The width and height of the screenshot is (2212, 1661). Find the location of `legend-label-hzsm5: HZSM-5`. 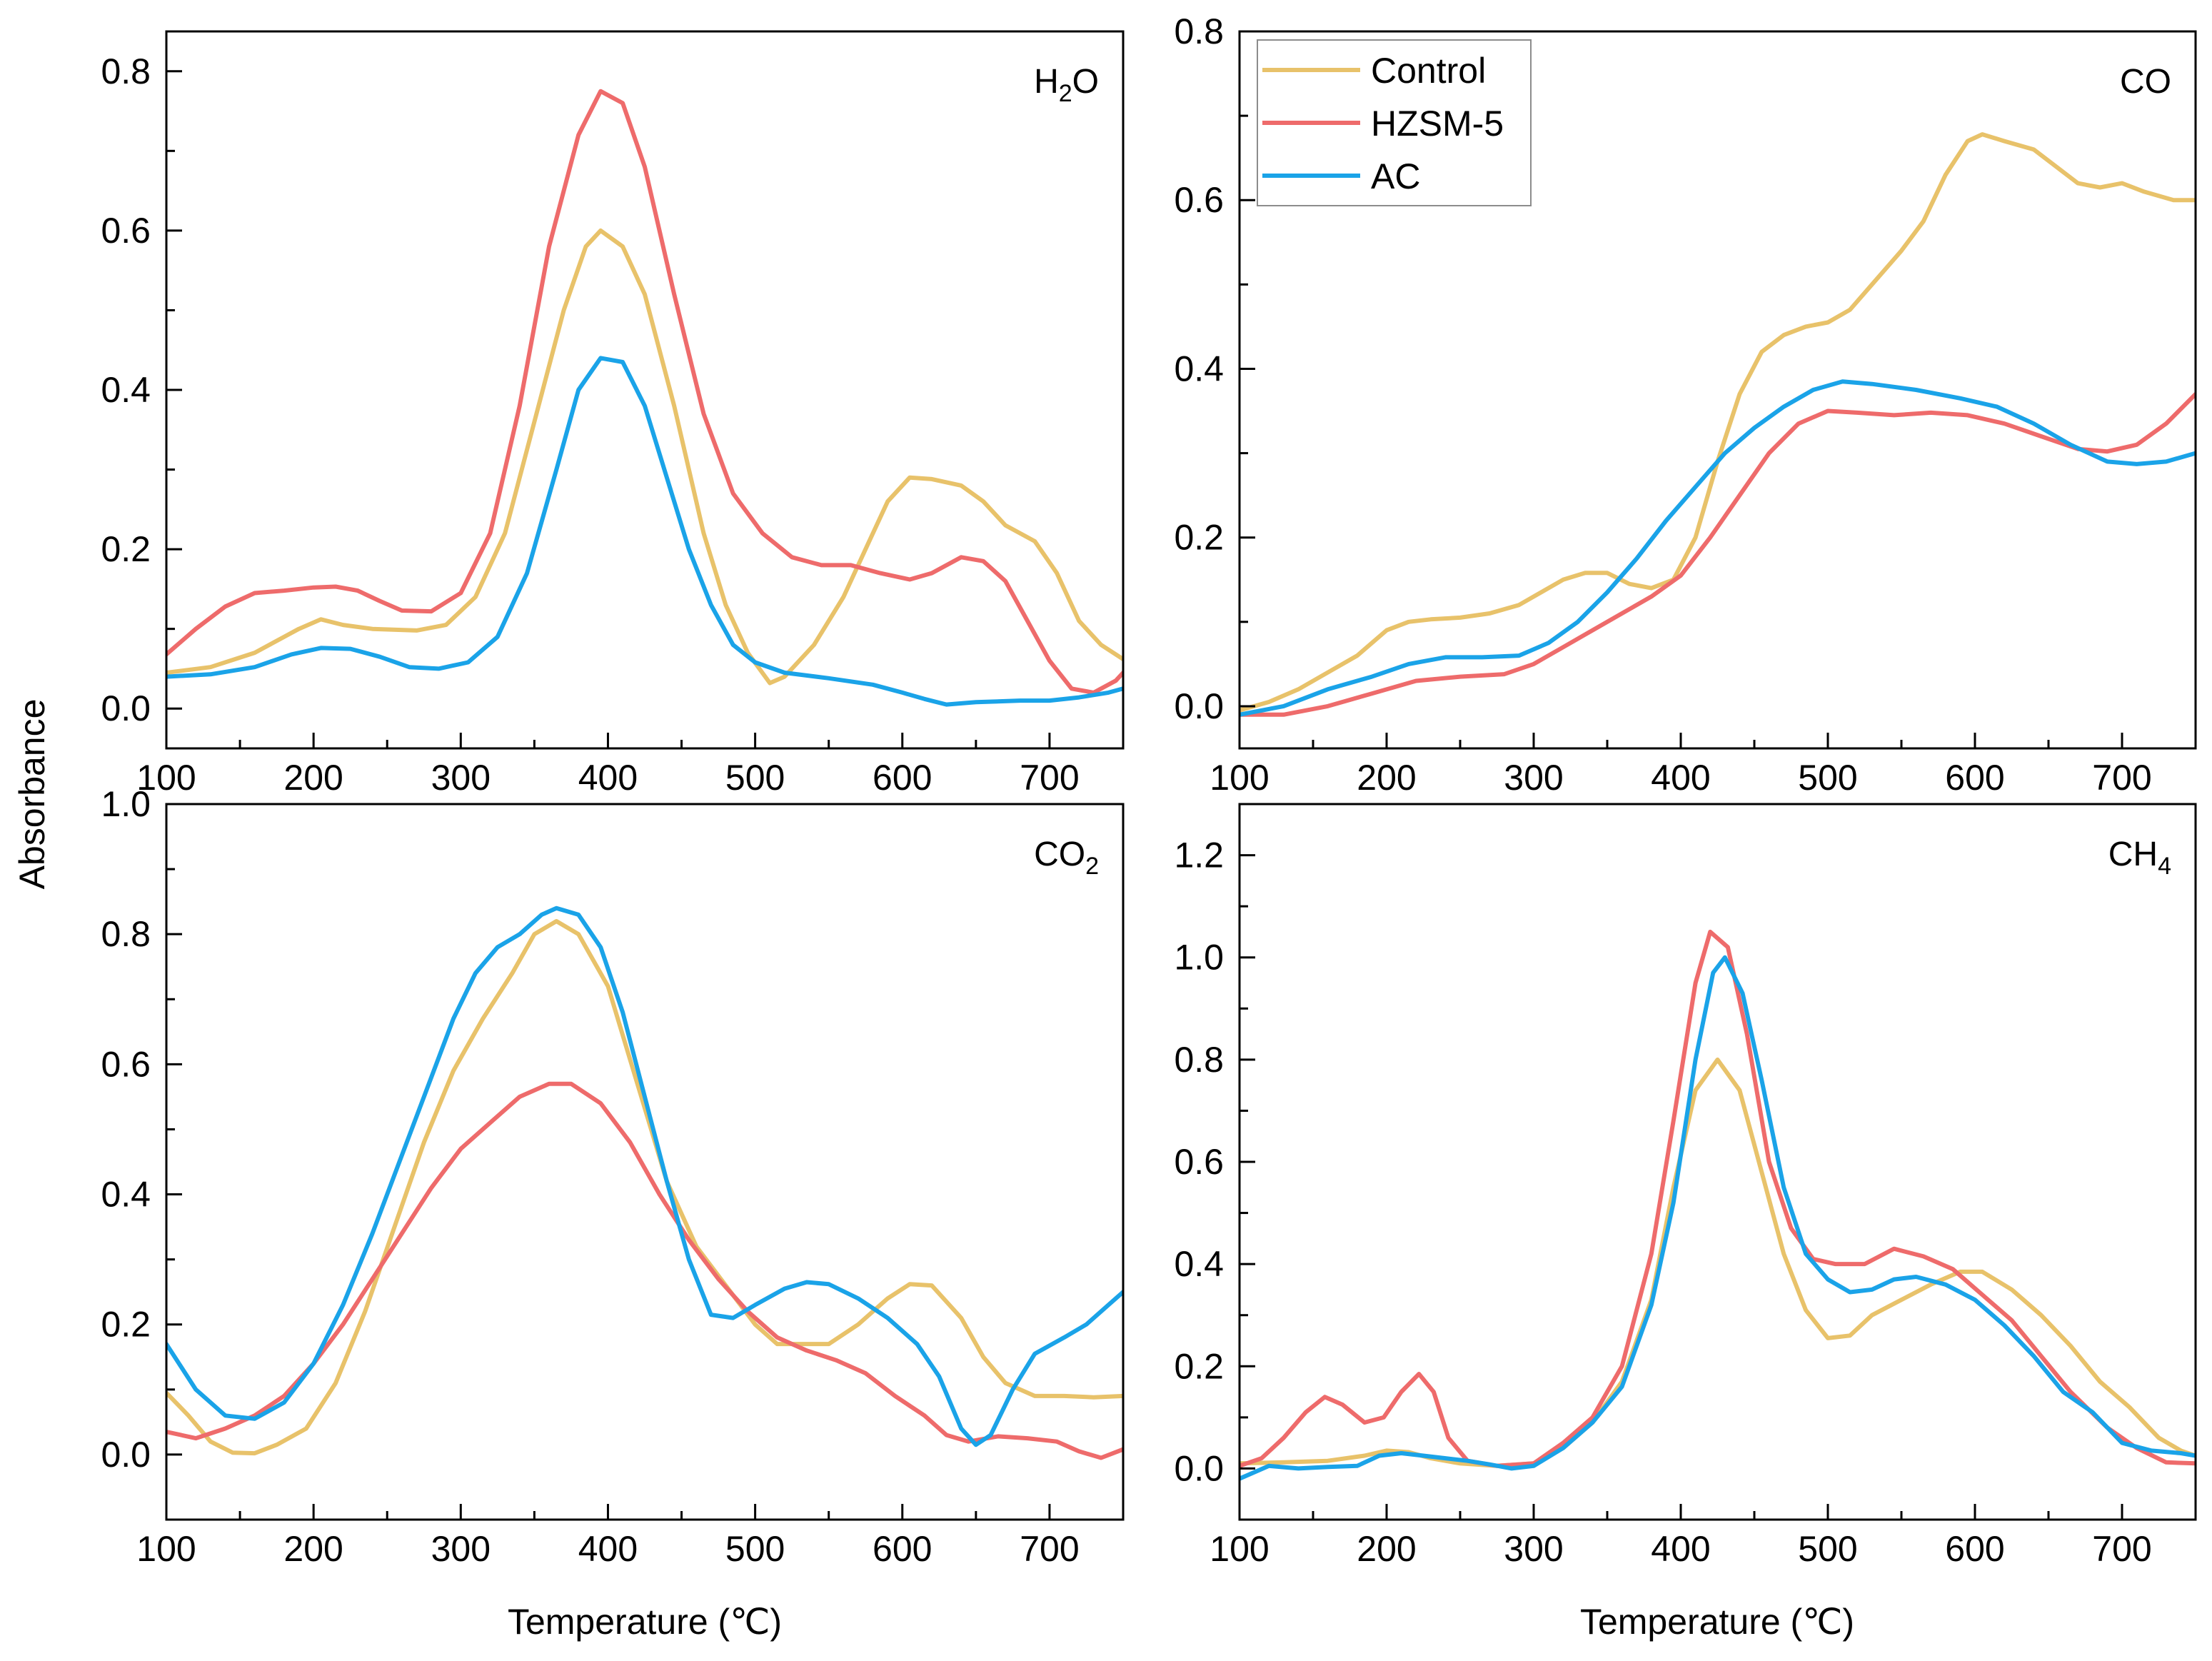

legend-label-hzsm5: HZSM-5 is located at coordinates (1437, 124).